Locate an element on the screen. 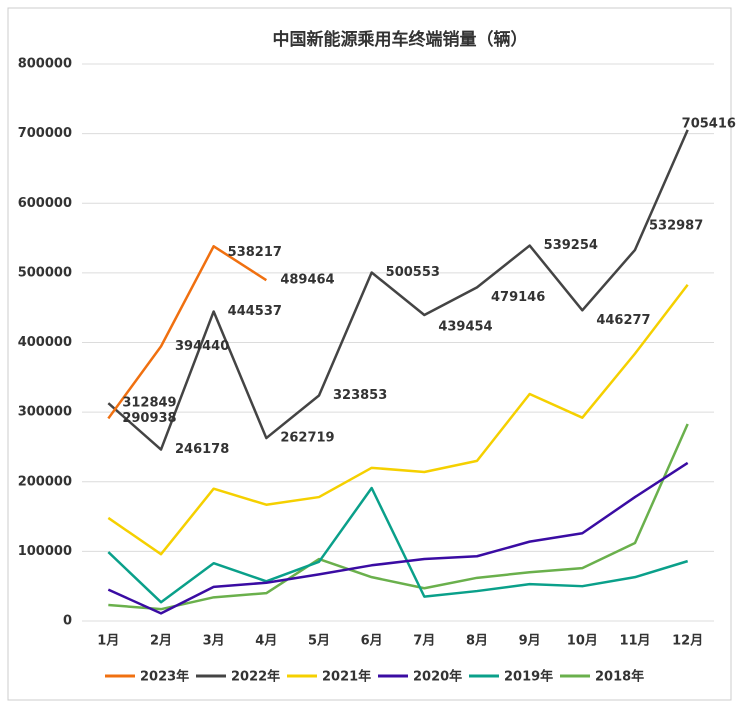  x-tick-label: 4月 is located at coordinates (266, 641).